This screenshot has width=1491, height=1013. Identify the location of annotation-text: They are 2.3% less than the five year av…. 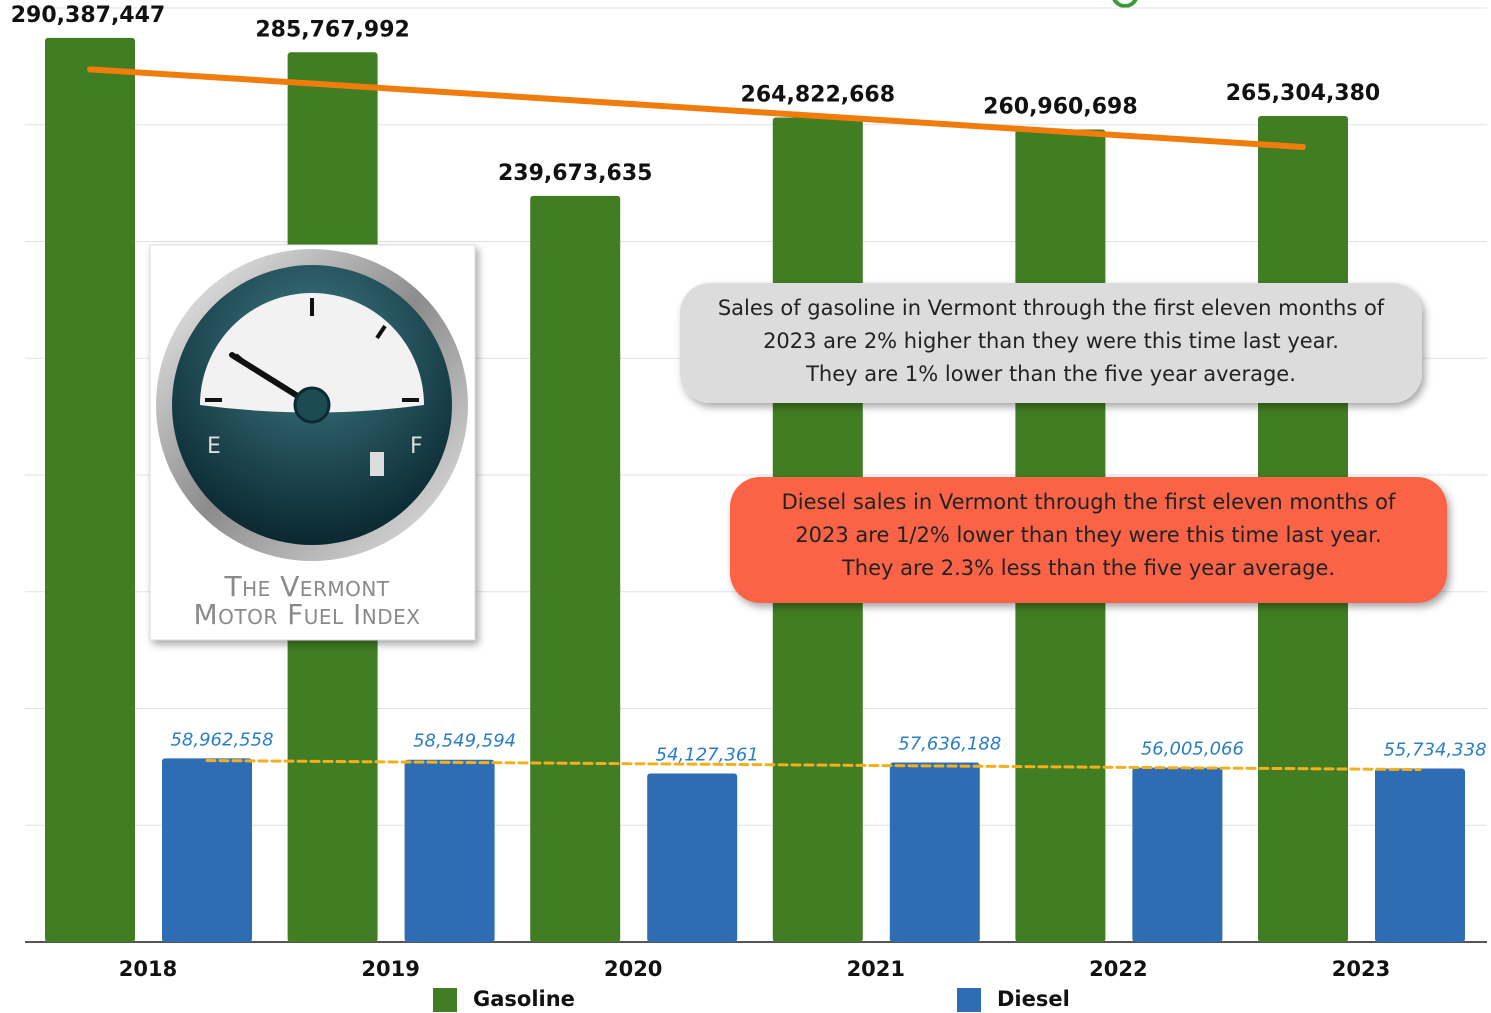
(1088, 568).